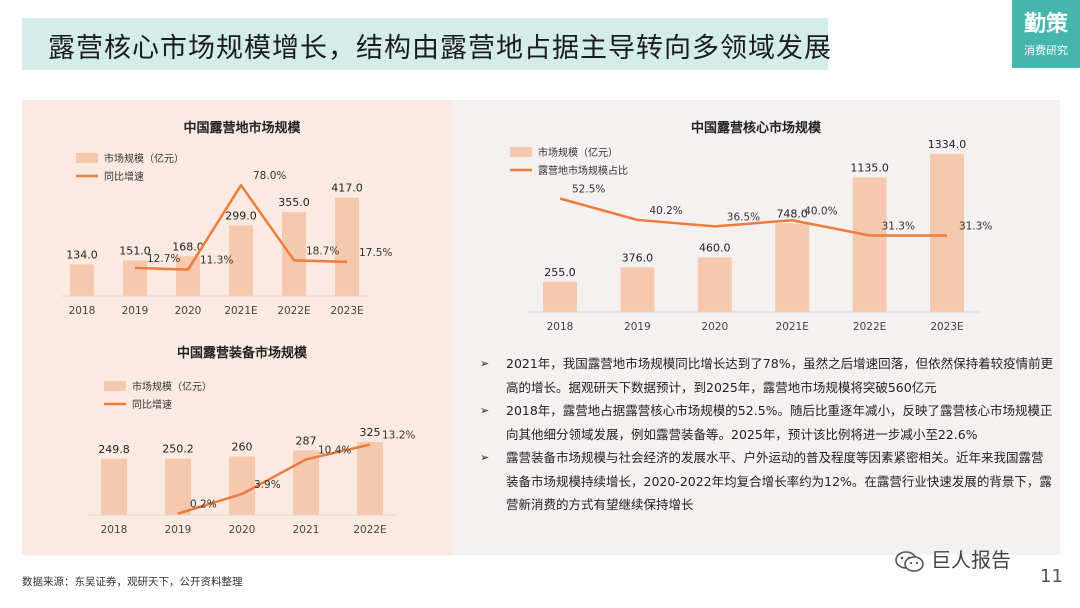 The image size is (1080, 608). Describe the element at coordinates (909, 561) in the screenshot. I see `wechat-icon` at that location.